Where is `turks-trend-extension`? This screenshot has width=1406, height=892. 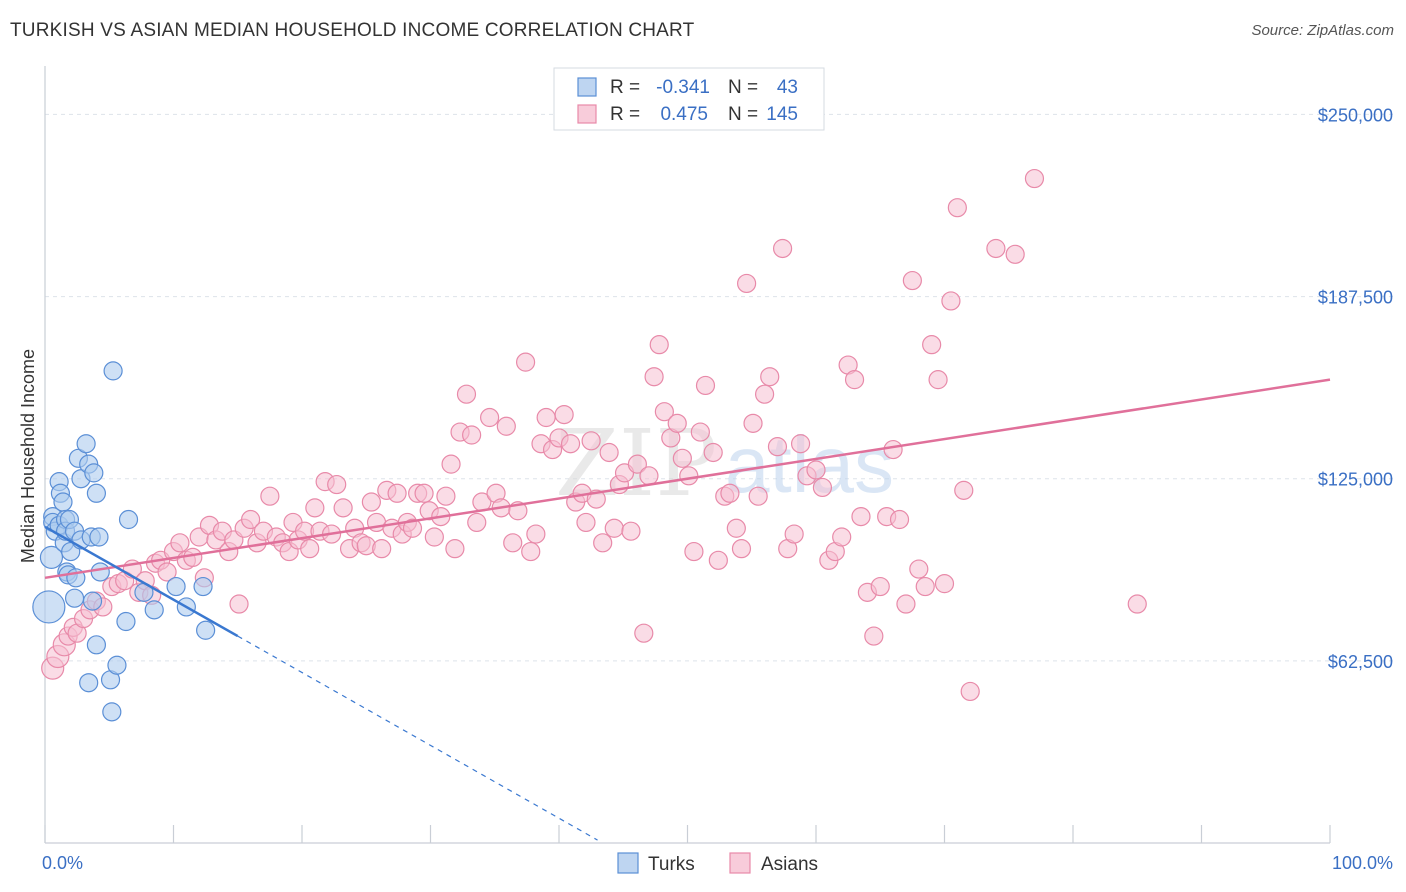 turks-trend-extension is located at coordinates (417, 738).